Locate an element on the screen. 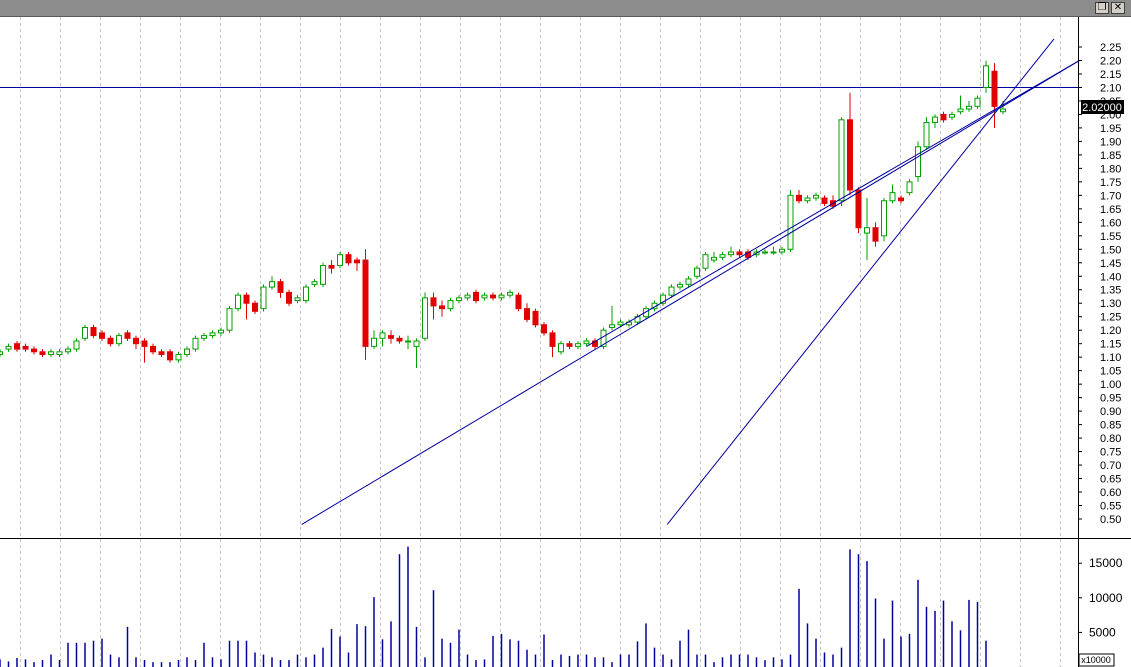 The width and height of the screenshot is (1131, 667). price-tick-label: 1.00 is located at coordinates (1110, 385).